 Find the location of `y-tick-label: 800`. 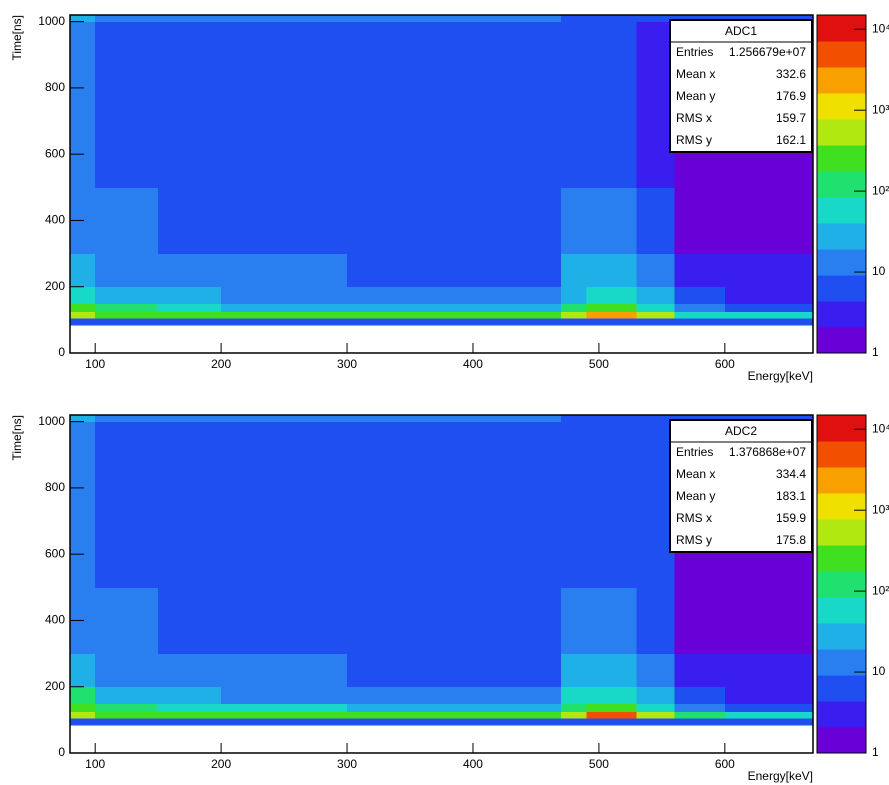

y-tick-label: 800 is located at coordinates (55, 87).